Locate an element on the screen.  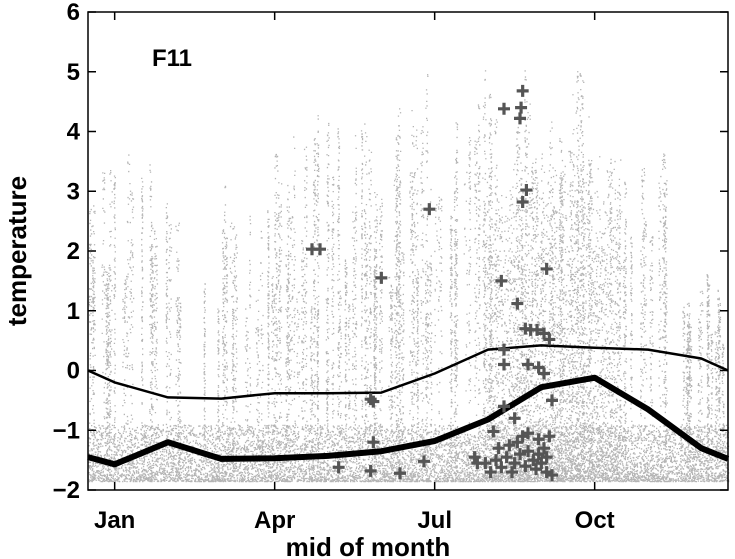
y-tick-label: 1 is located at coordinates (73, 311).